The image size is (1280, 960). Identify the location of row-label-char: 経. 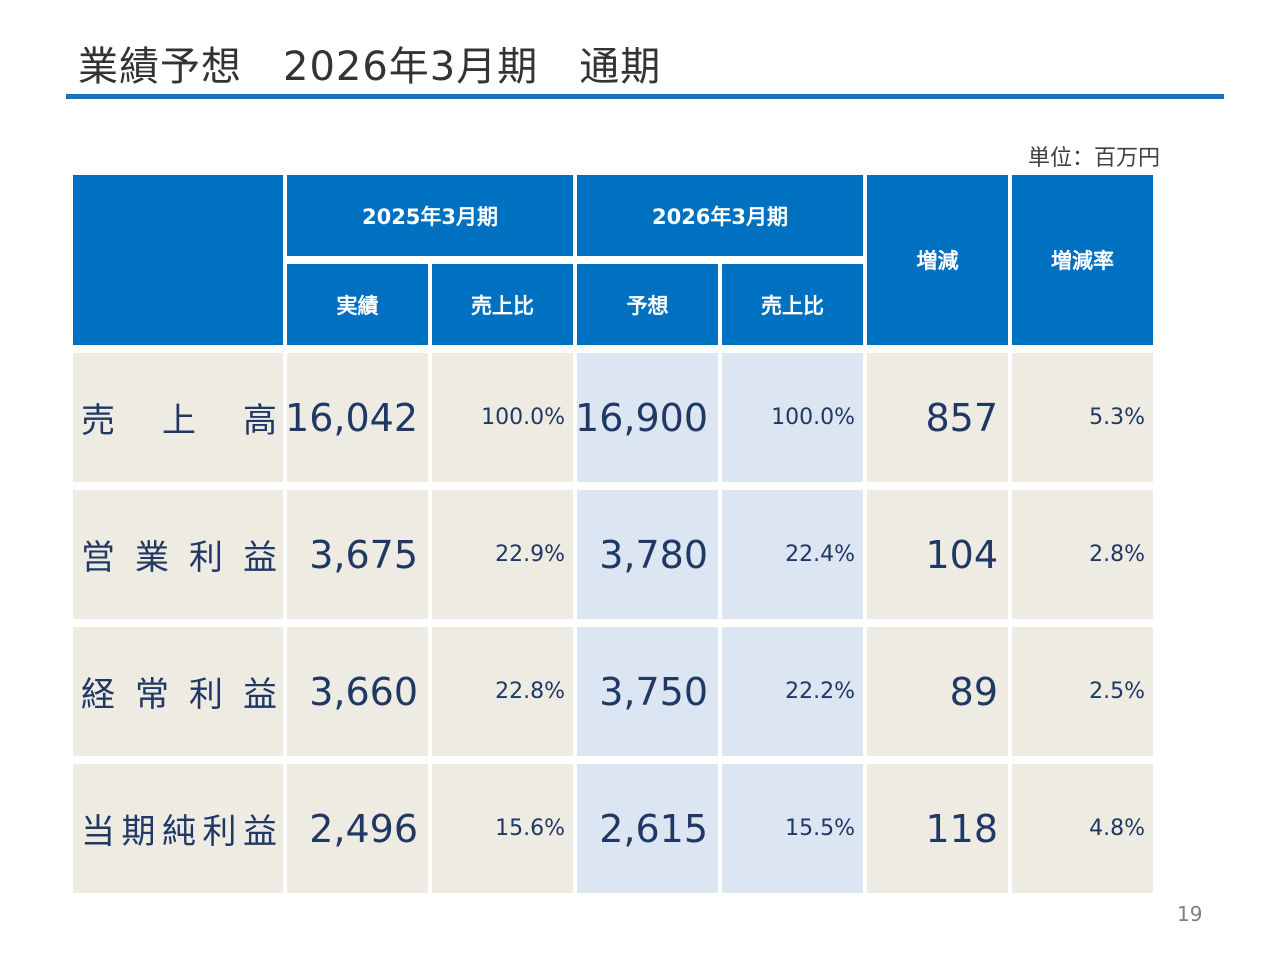
(98, 695).